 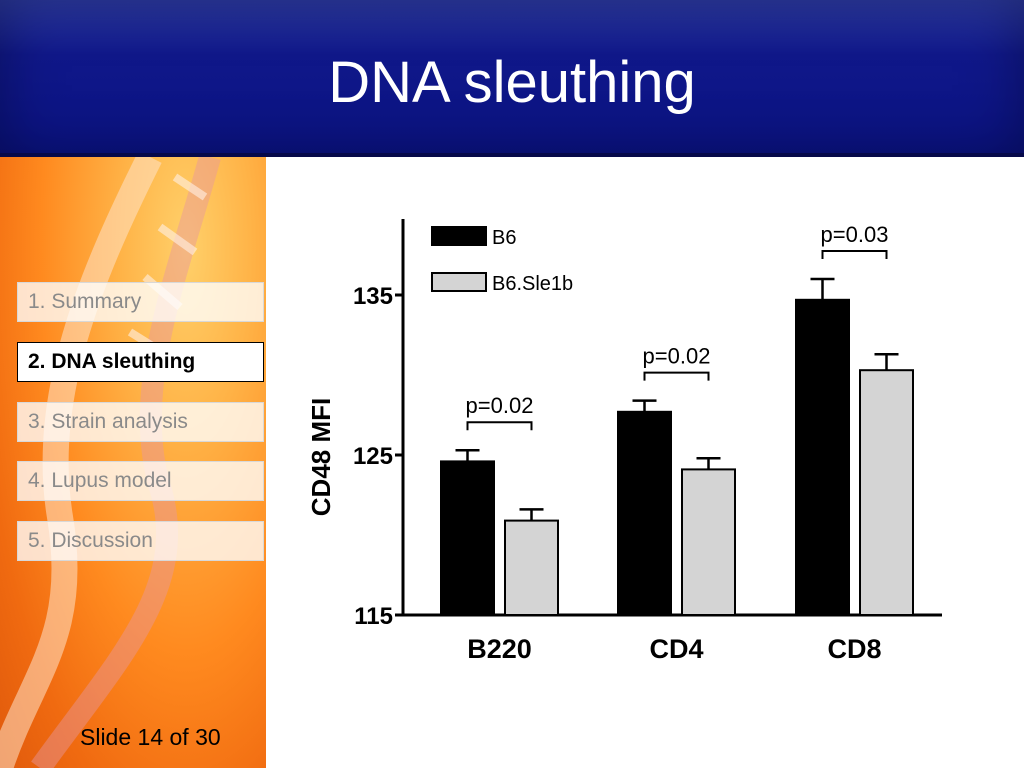 I want to click on x-category-label: B220, so click(x=499, y=649).